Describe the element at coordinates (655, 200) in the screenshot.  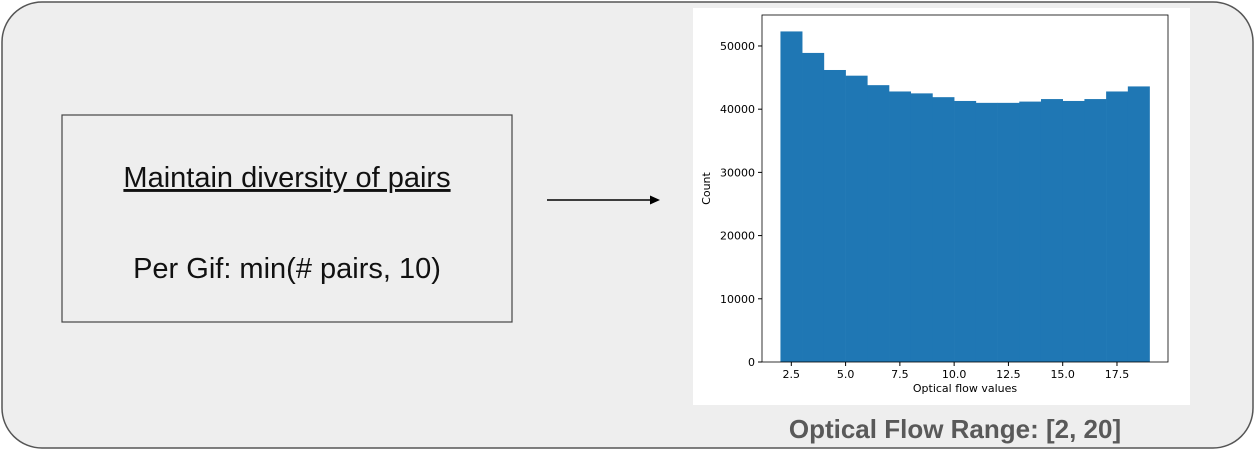
I see `arrow-head` at that location.